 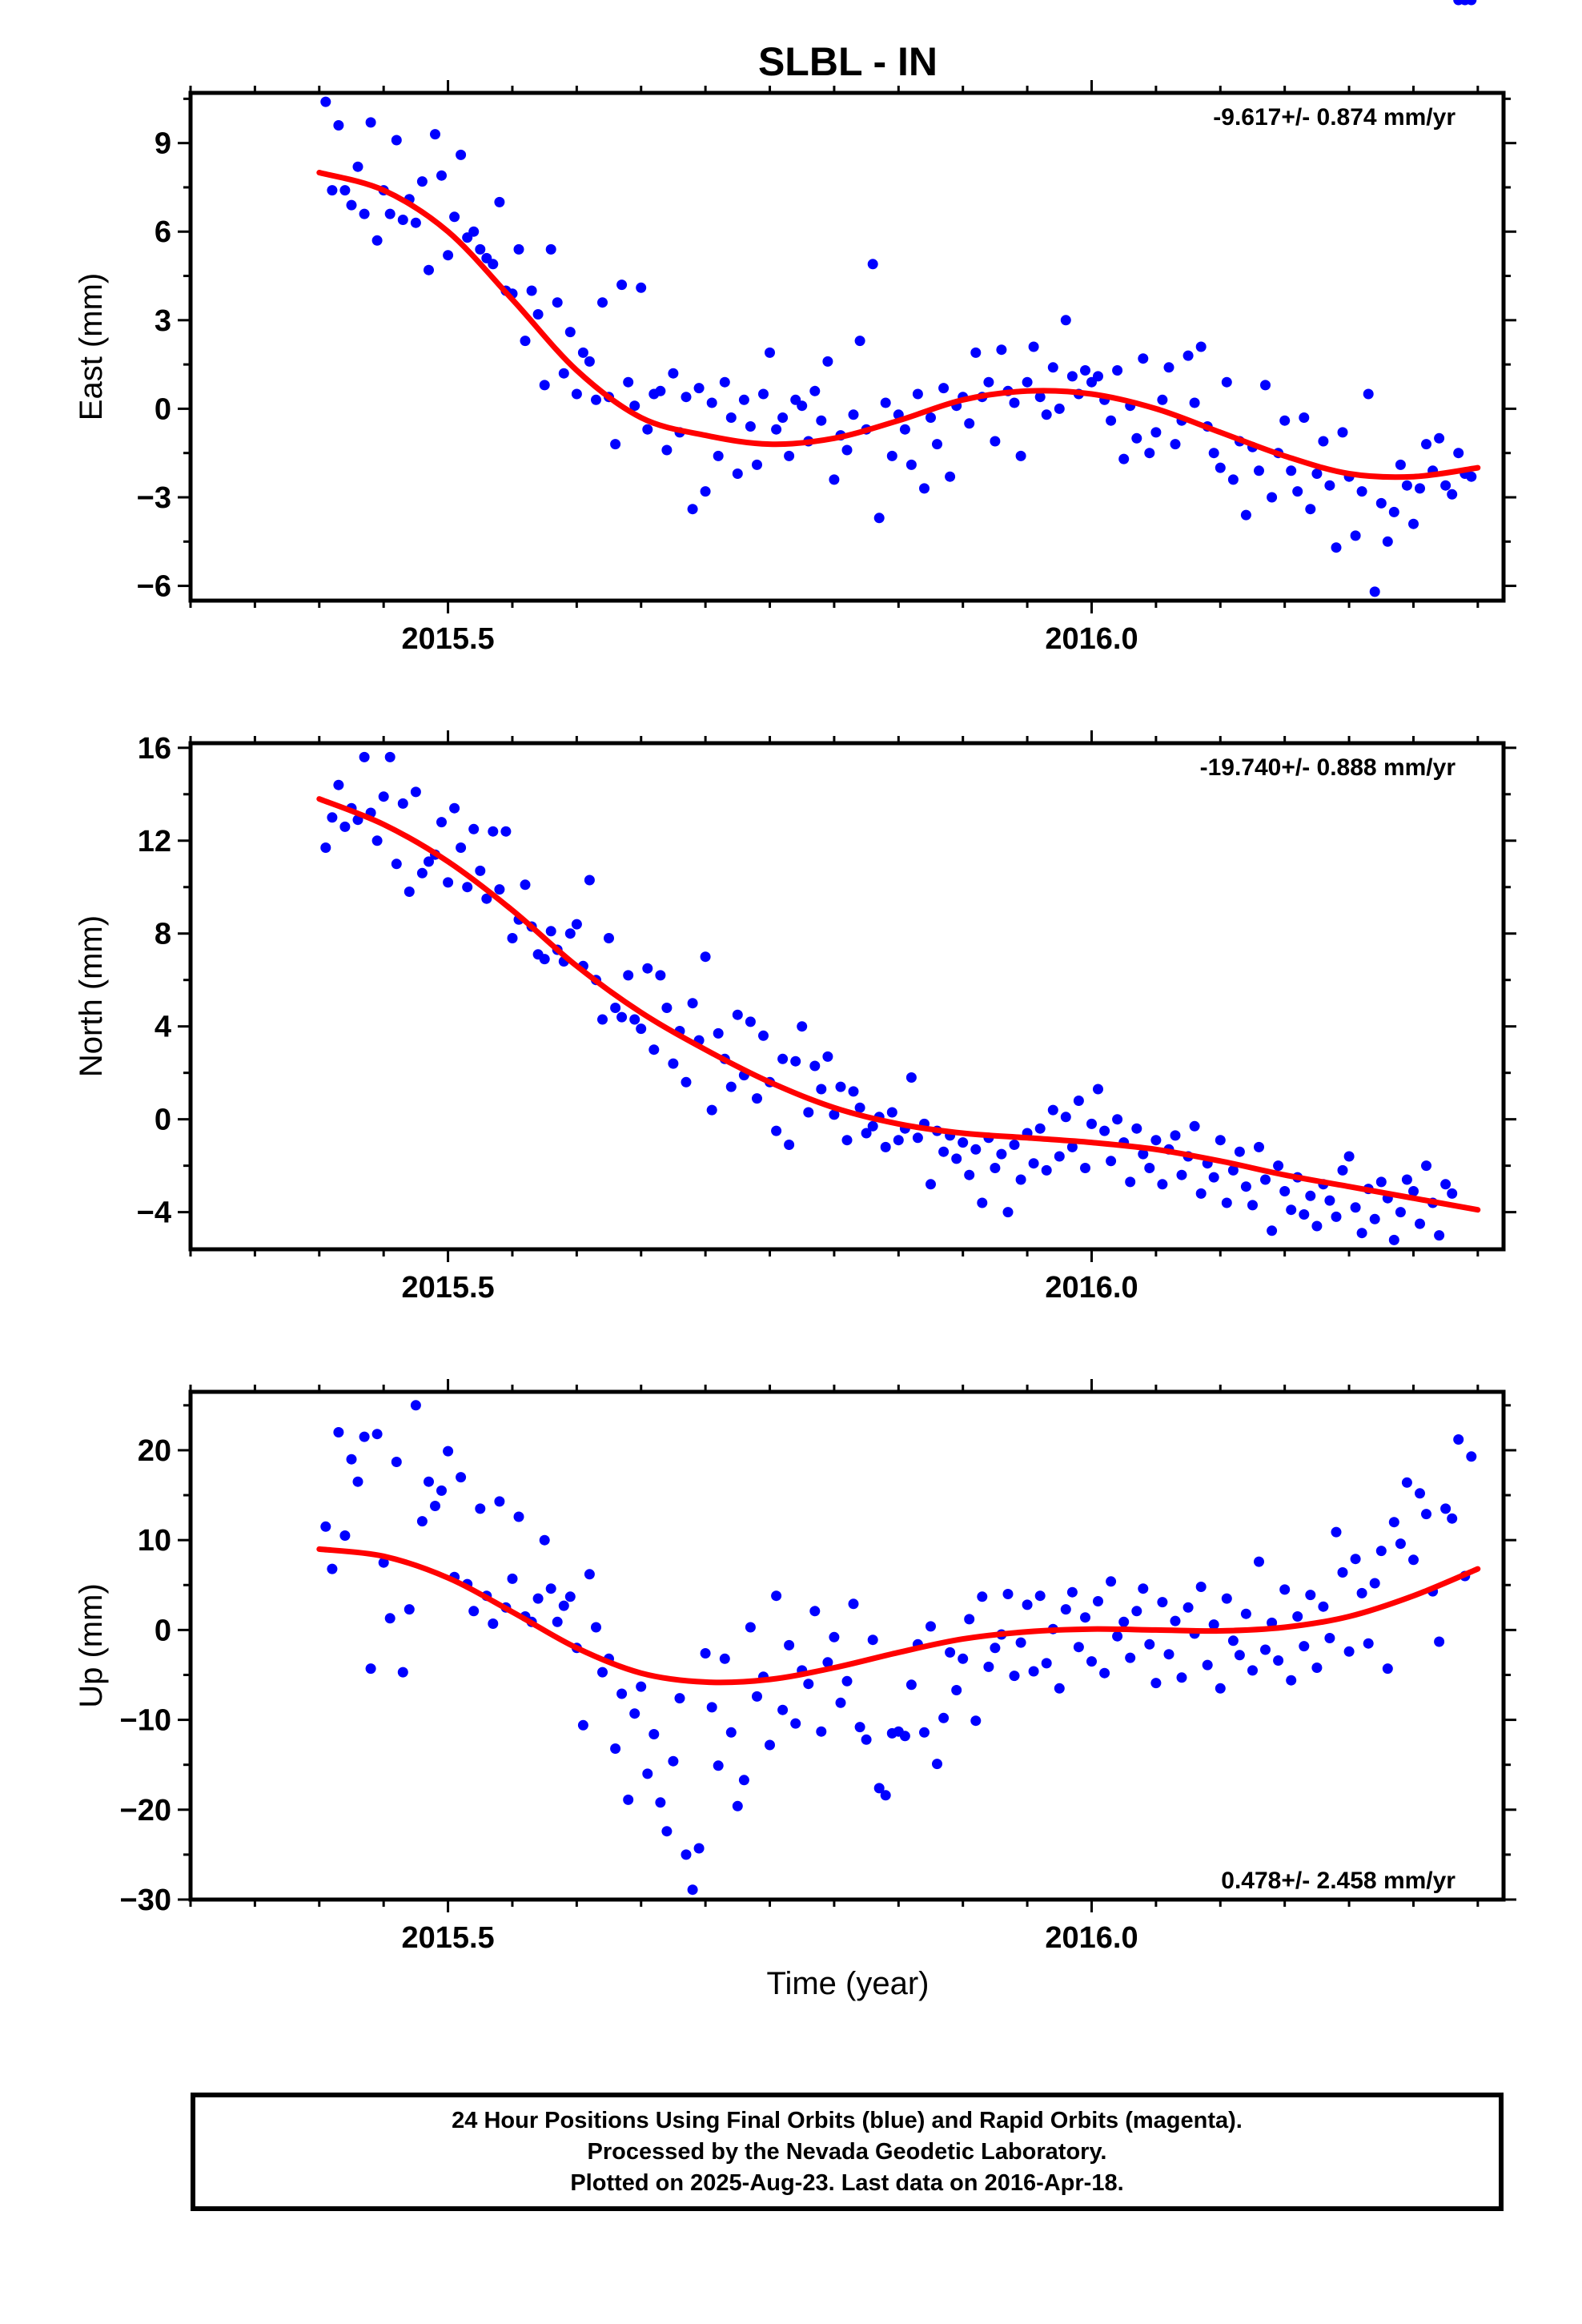 I want to click on east-y-axis-label: East (mm), so click(x=91, y=346).